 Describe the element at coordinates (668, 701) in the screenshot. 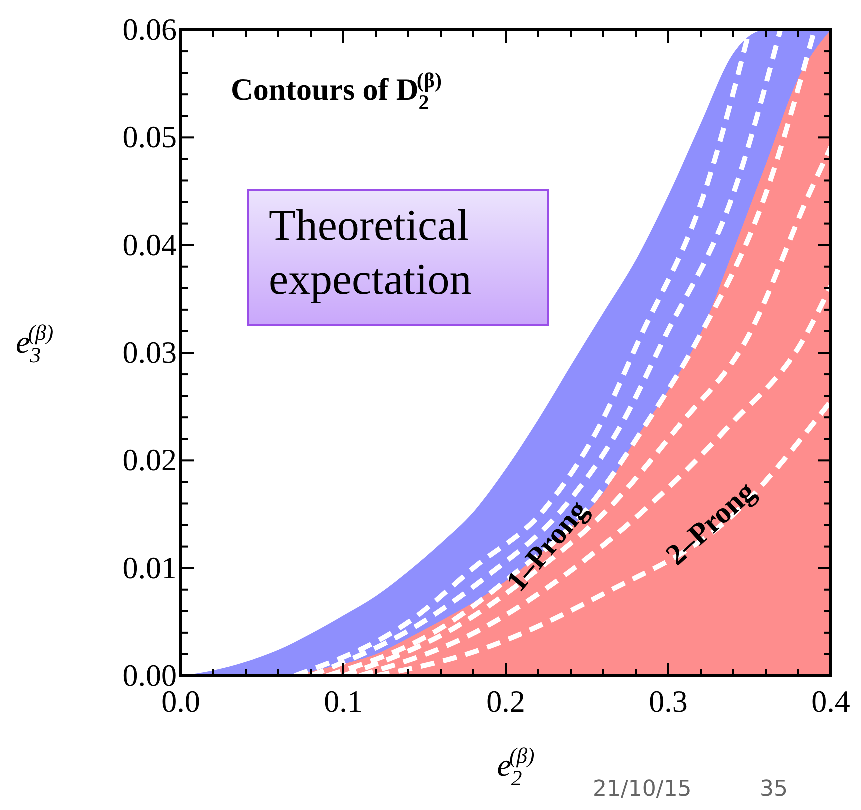

I see `x-tick-label: 0.3` at that location.